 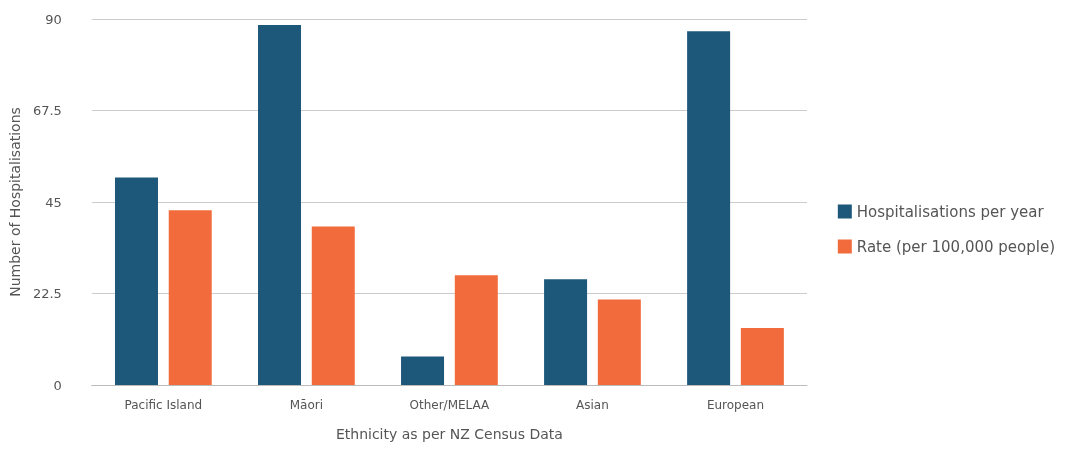 I want to click on y-tick-label: 22.5, so click(x=47, y=293).